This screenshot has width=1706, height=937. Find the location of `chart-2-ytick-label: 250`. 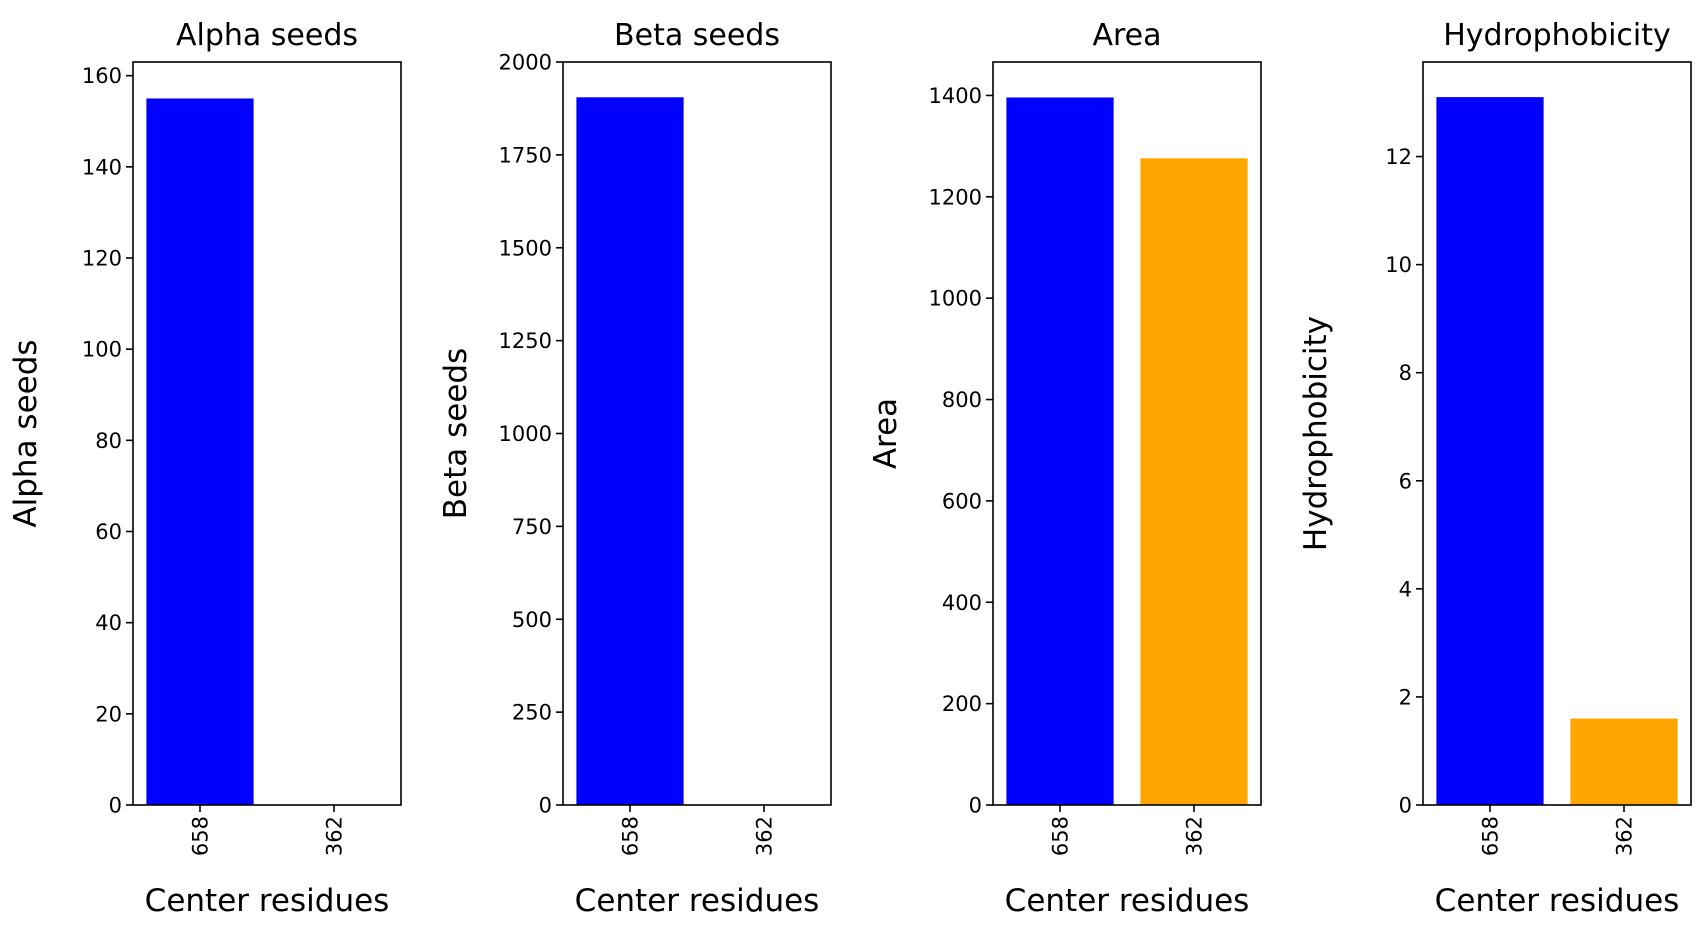

chart-2-ytick-label: 250 is located at coordinates (532, 713).